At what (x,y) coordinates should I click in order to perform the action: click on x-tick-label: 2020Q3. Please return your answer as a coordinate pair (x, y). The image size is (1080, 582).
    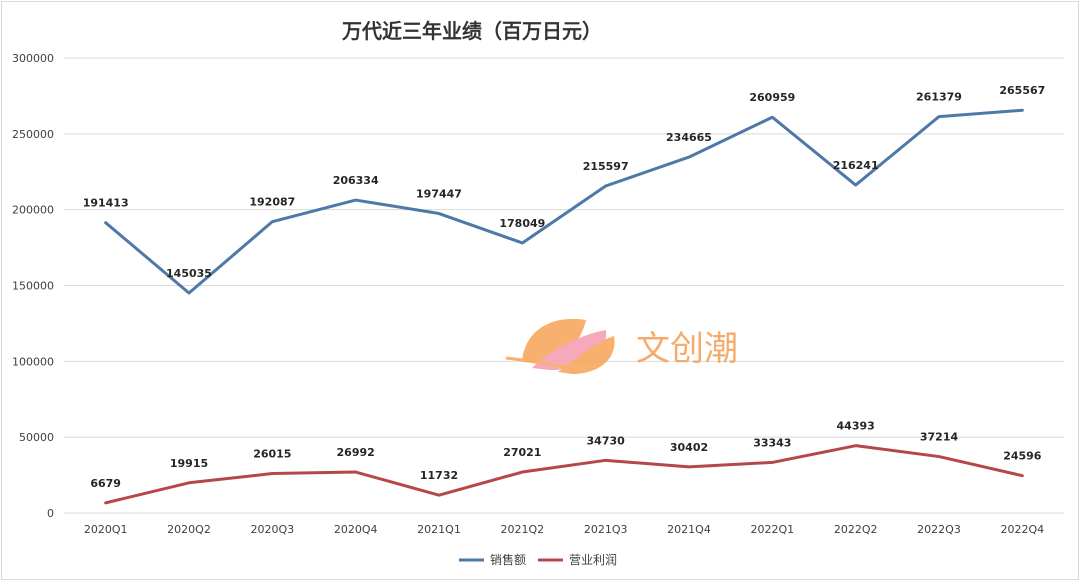
    Looking at the image, I should click on (273, 529).